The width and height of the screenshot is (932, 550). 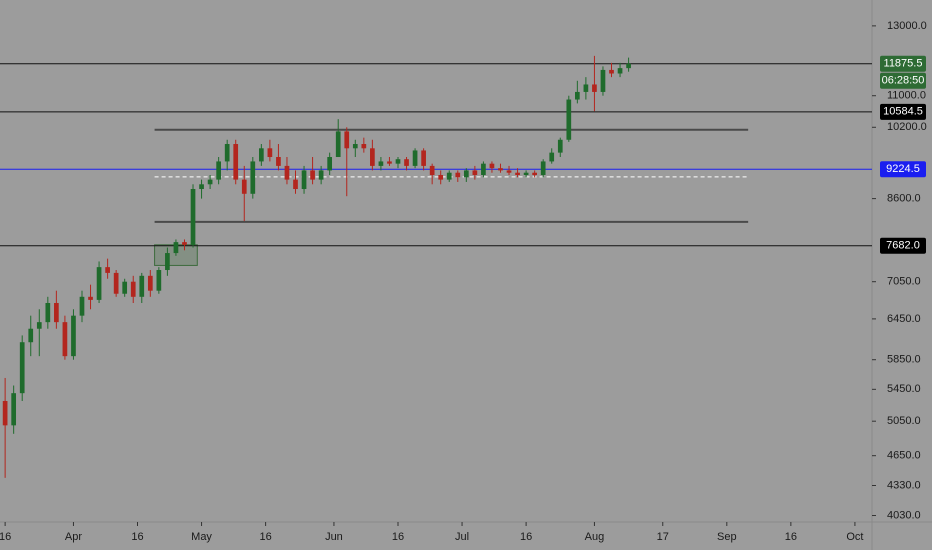 What do you see at coordinates (201, 537) in the screenshot?
I see `x-tick-label: May` at bounding box center [201, 537].